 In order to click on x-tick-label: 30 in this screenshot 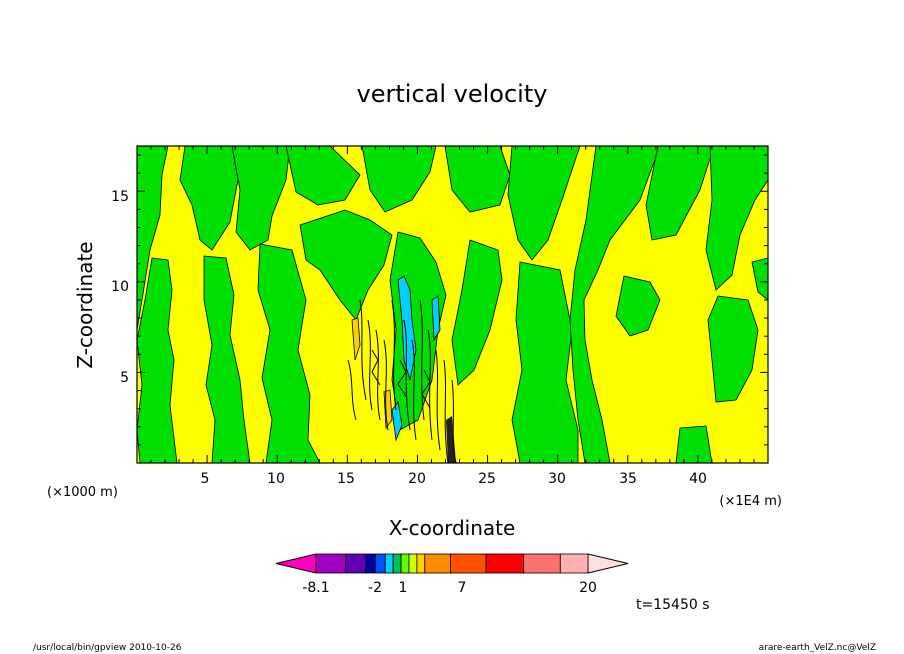, I will do `click(557, 479)`.